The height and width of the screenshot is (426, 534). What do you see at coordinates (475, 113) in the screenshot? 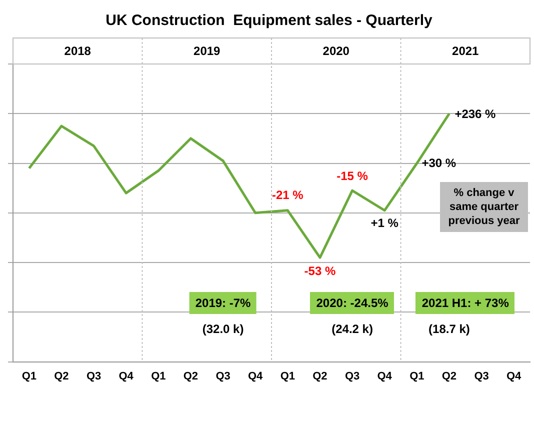
I see `annotation: +236 %` at bounding box center [475, 113].